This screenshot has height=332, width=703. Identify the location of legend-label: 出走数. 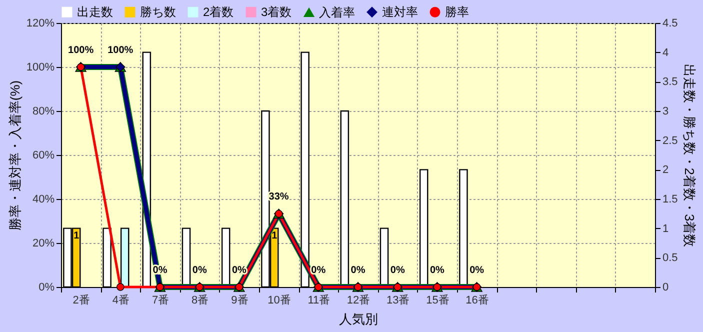
(95, 12).